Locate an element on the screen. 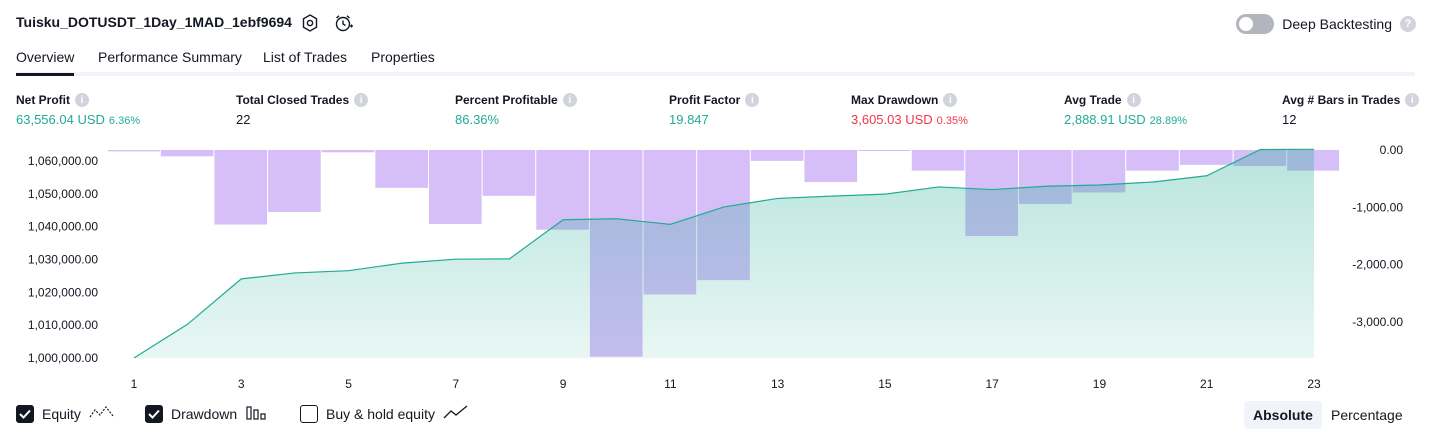  x-axis-tick-label: 7 is located at coordinates (455, 384).